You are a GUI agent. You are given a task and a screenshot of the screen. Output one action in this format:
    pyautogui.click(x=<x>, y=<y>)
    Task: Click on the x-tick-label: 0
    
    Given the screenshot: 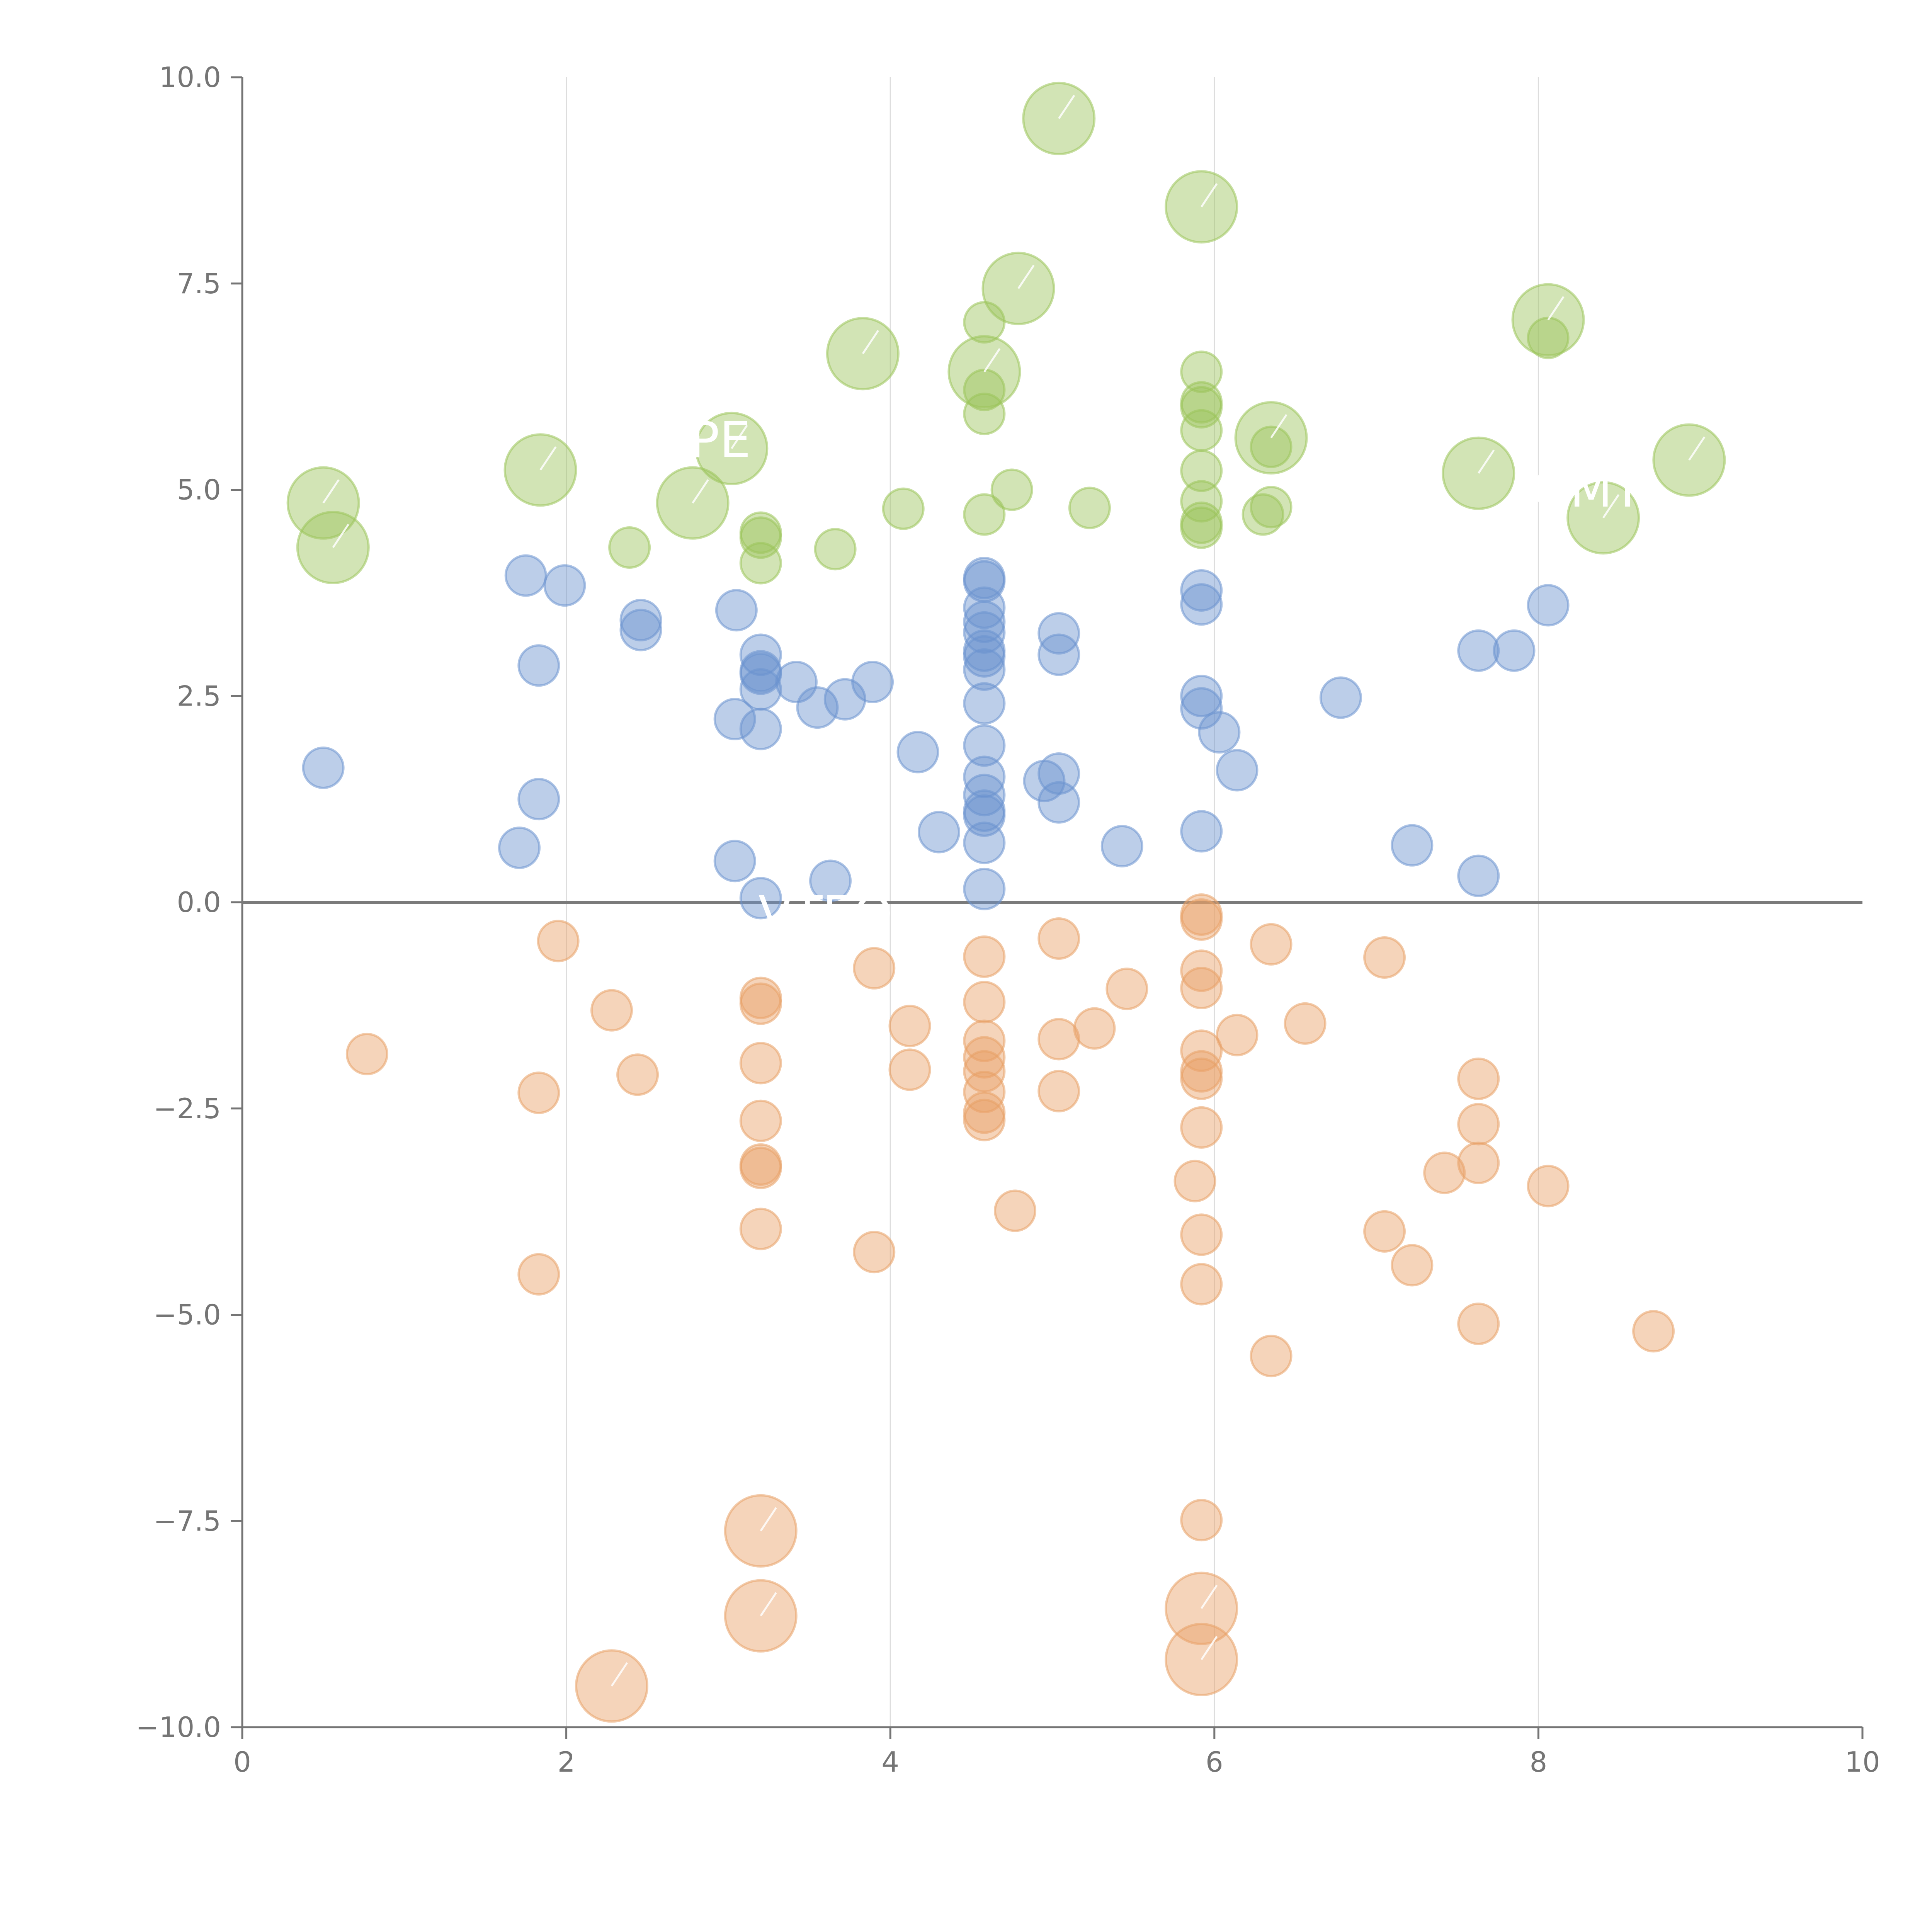 What is the action you would take?
    pyautogui.click(x=242, y=1762)
    